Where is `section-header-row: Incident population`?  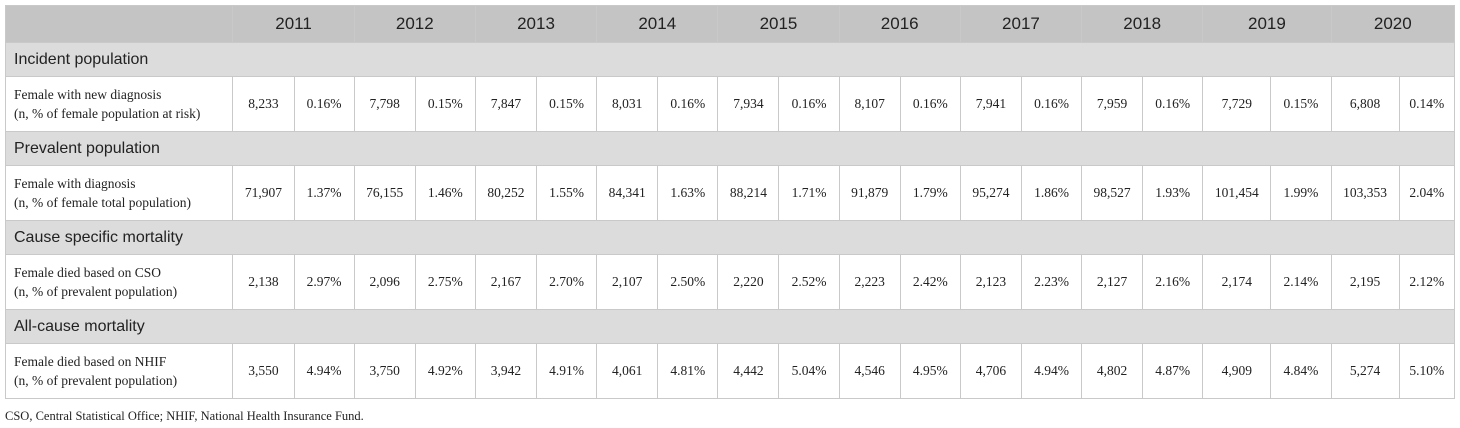 section-header-row: Incident population is located at coordinates (730, 59).